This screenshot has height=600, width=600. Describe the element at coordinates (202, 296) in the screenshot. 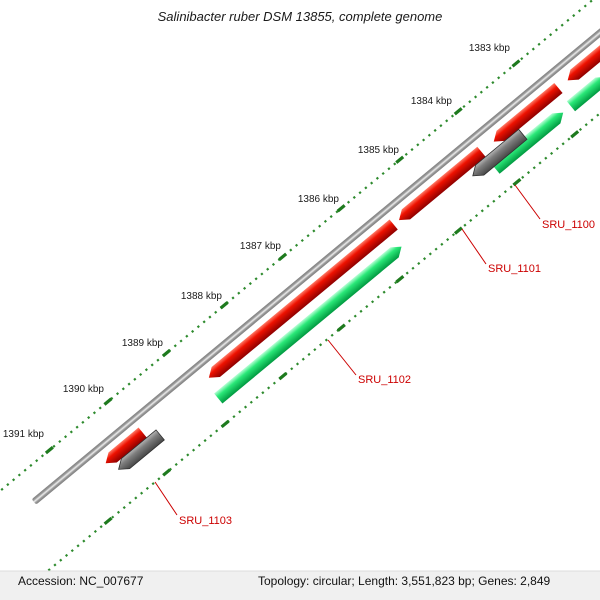

I see `ruler-tick-label: 1388 kbp` at that location.